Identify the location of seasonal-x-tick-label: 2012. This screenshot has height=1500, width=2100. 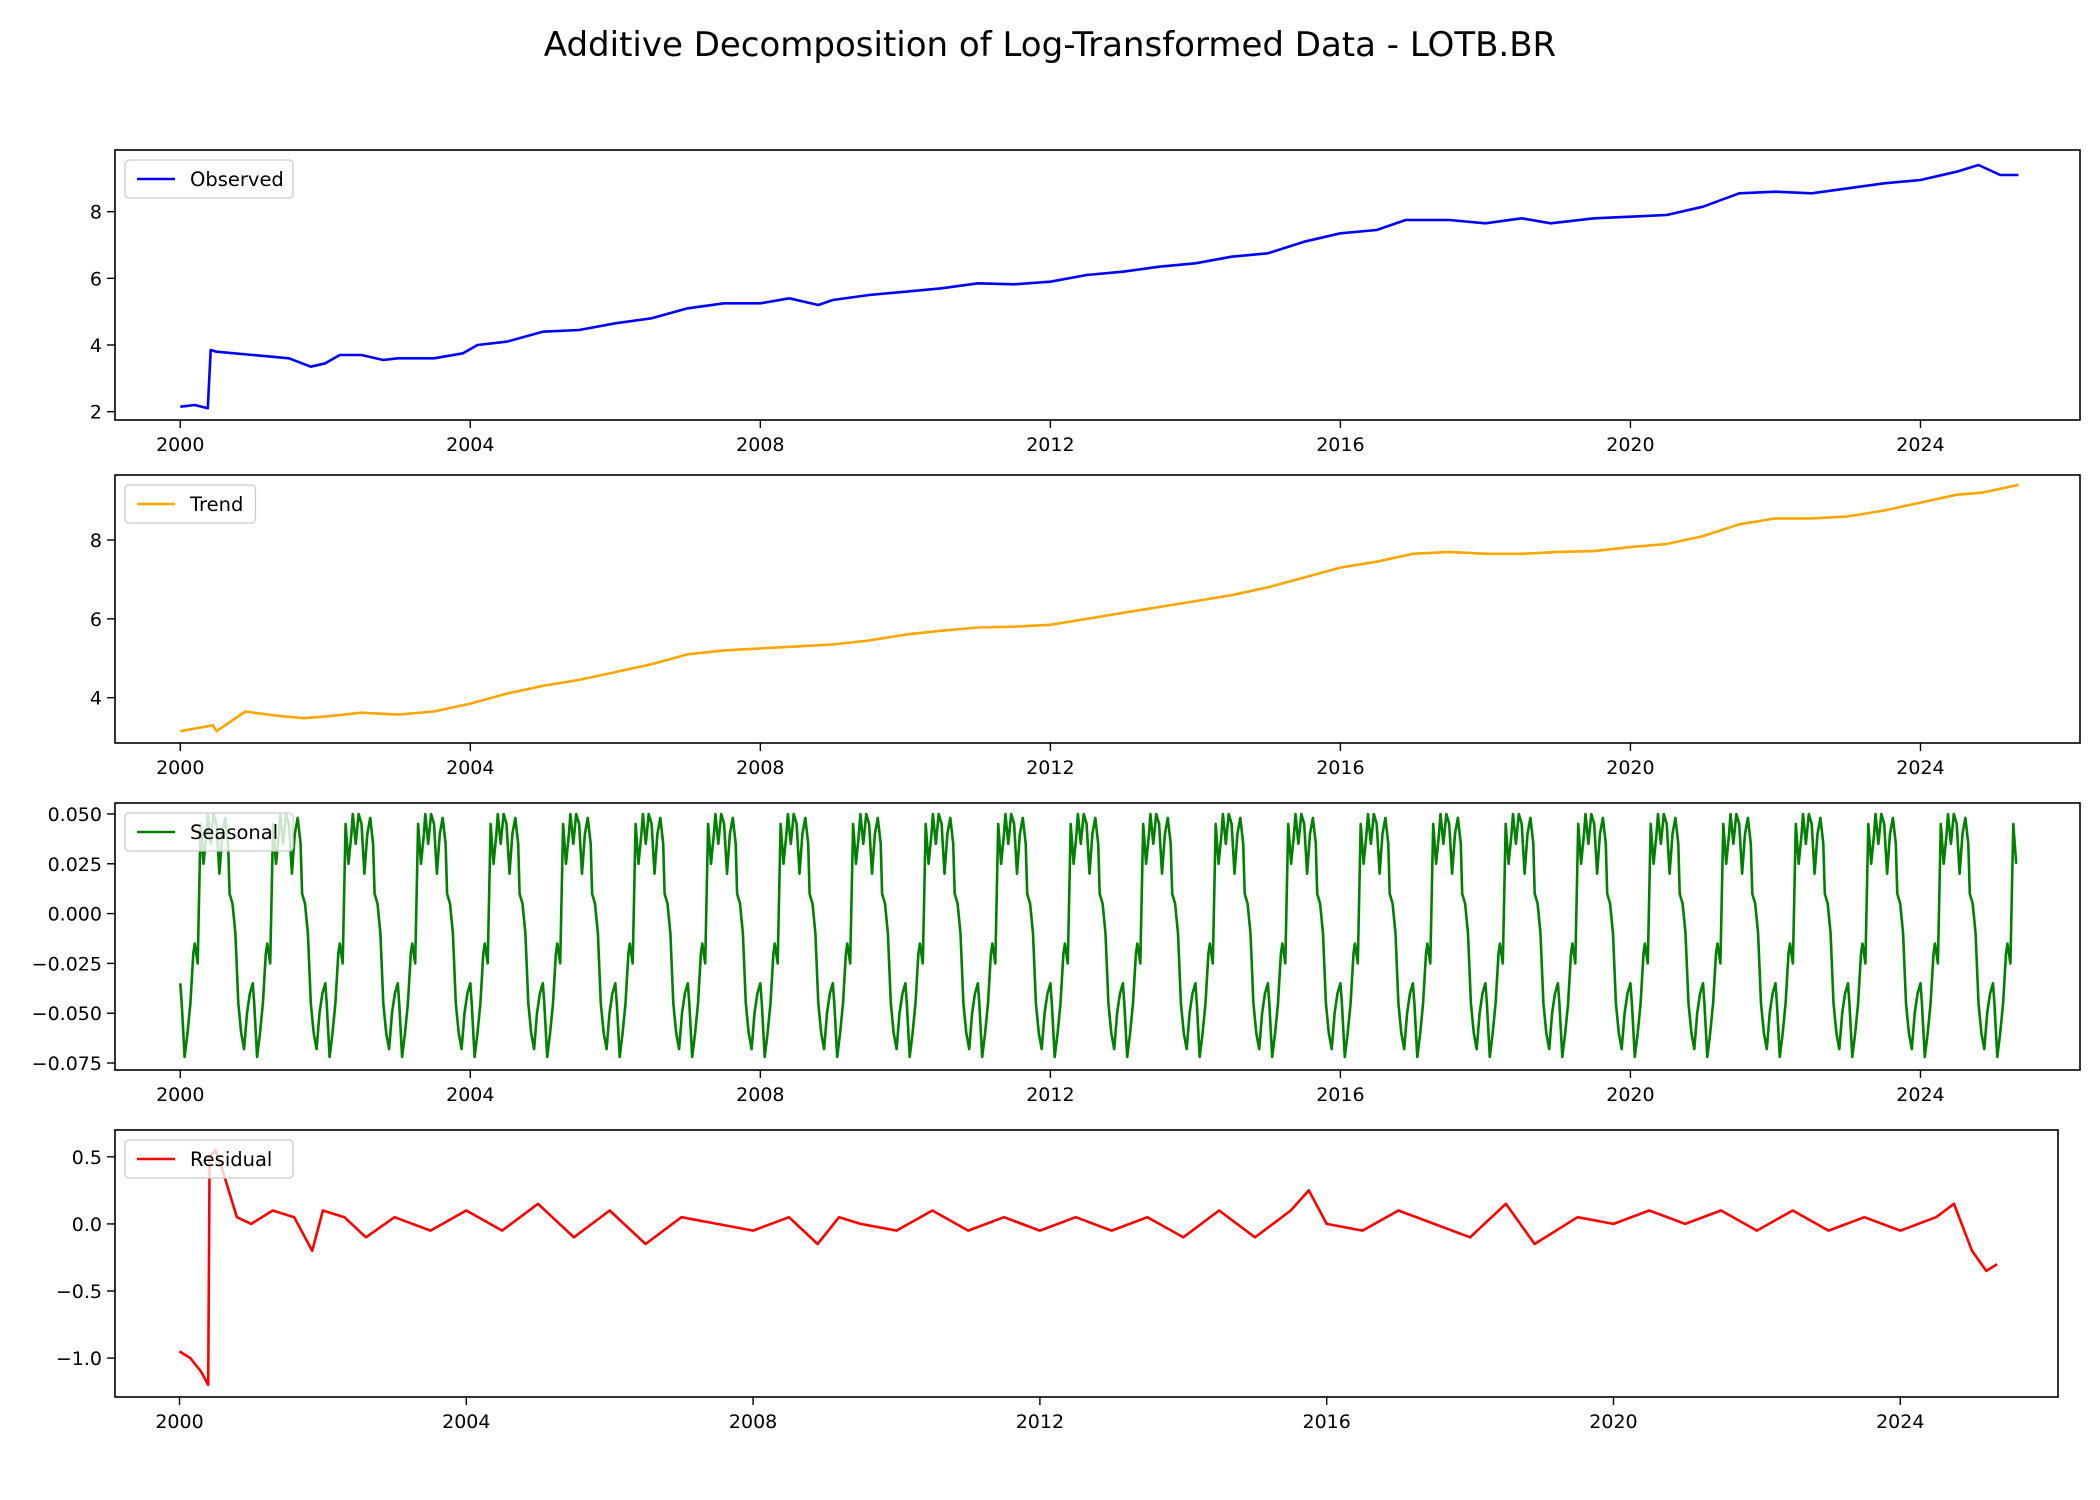
(1050, 1095).